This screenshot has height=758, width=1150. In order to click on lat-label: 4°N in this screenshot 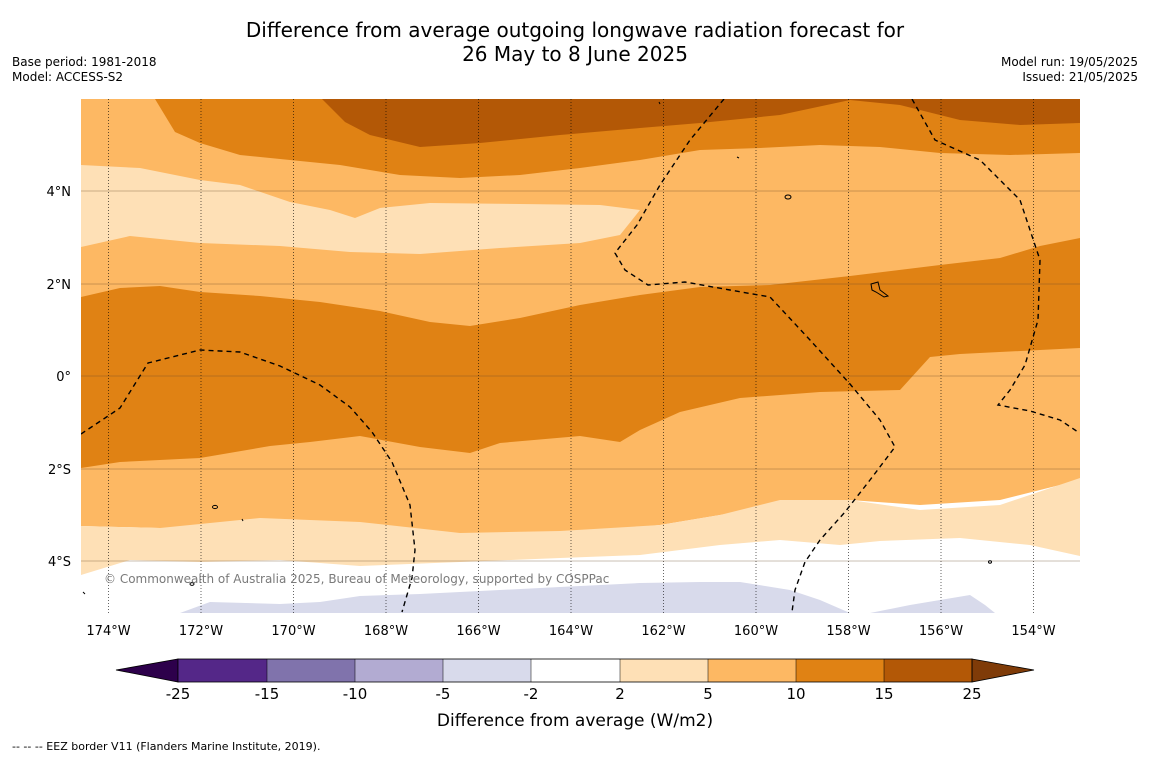, I will do `click(59, 192)`.